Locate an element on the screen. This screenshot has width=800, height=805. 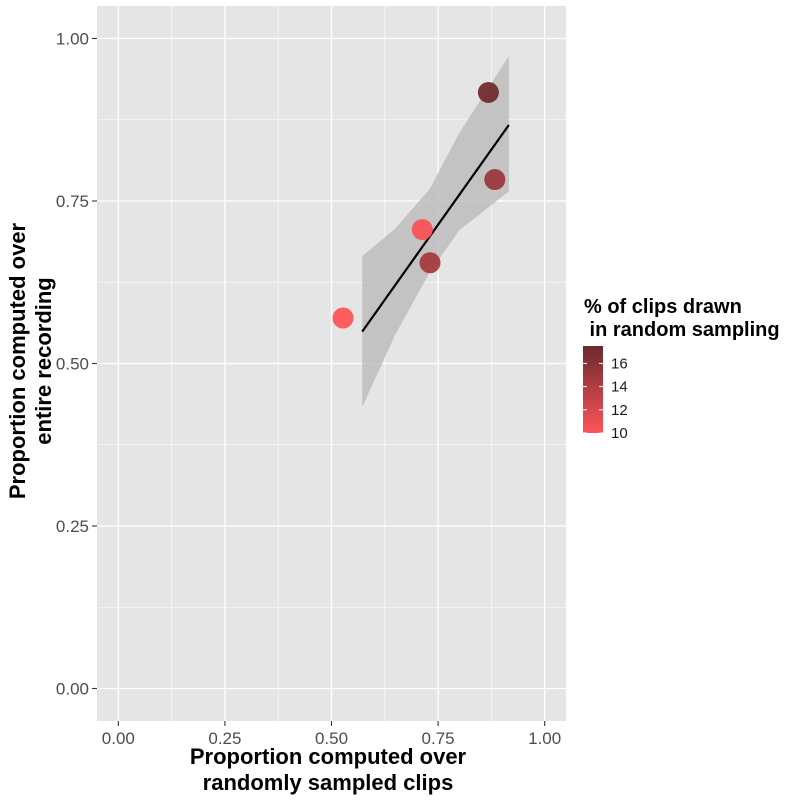
legend-title-line2: in random sampling is located at coordinates (682, 330).